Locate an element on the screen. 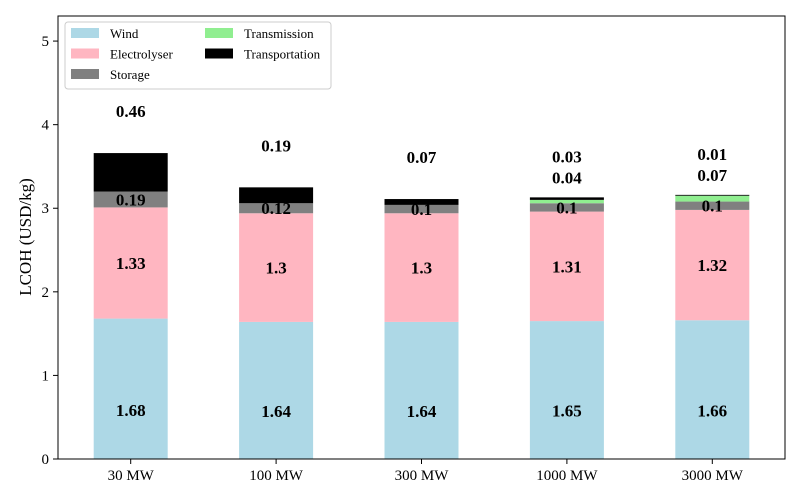 The height and width of the screenshot is (500, 800). label-transportation-100-mw: 0.19 is located at coordinates (276, 145).